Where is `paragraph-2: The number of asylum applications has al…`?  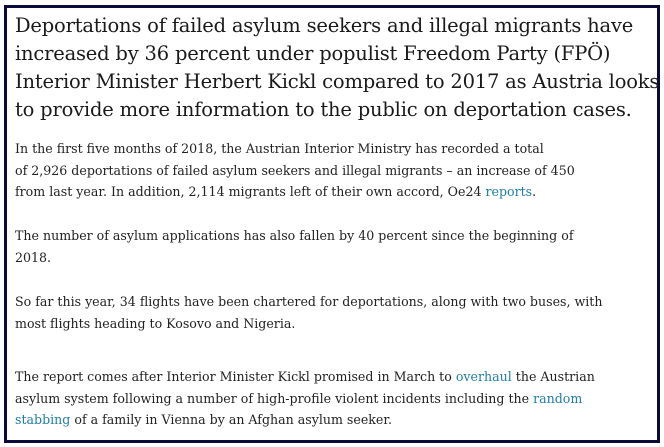 paragraph-2: The number of asylum applications has al… is located at coordinates (335, 246).